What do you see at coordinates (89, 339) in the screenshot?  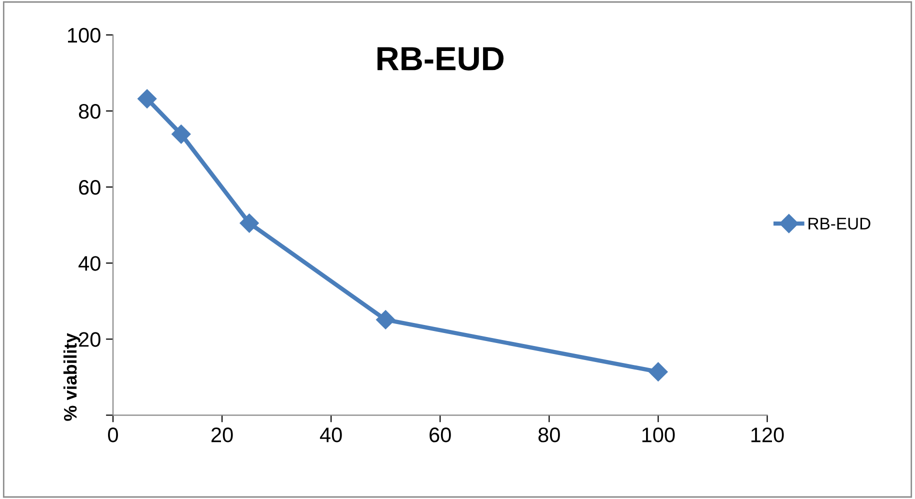 I see `y-tick-label: 20` at bounding box center [89, 339].